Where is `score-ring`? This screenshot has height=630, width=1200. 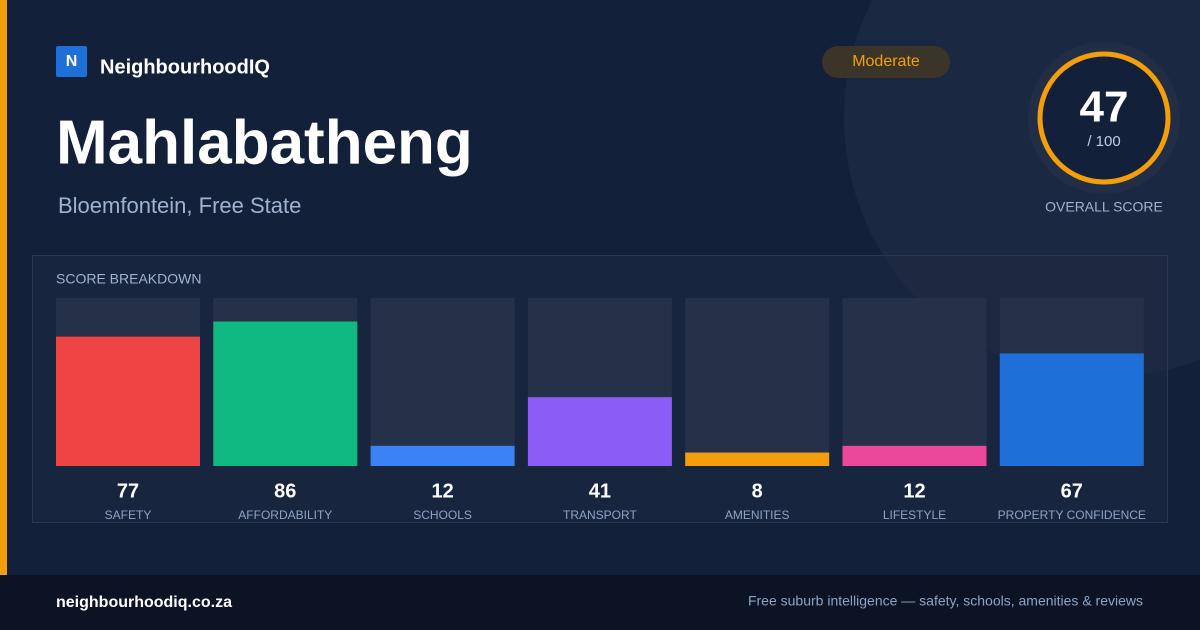
score-ring is located at coordinates (1104, 118).